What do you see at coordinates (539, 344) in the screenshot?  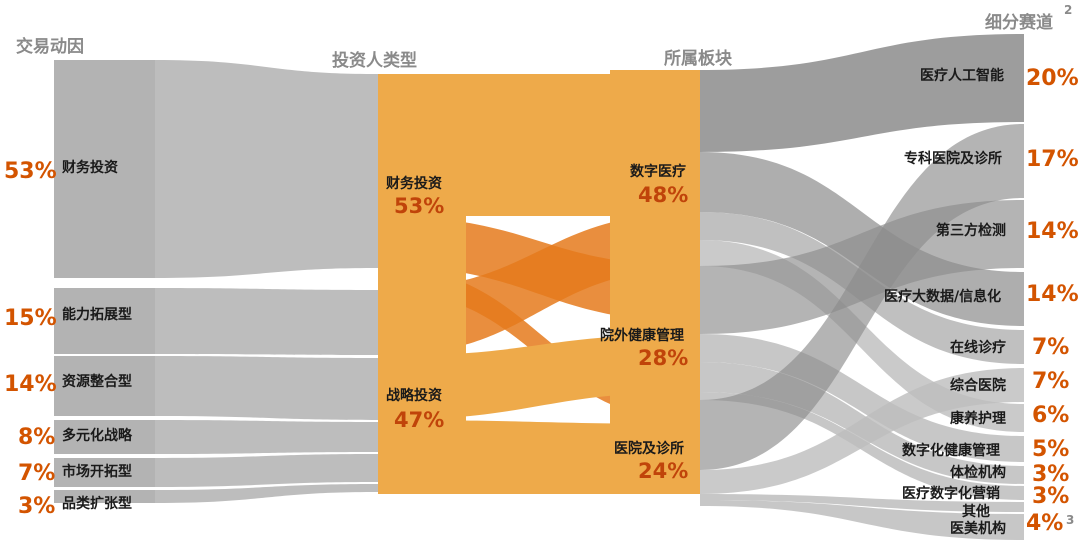 I see `flow-investor-to-sector` at bounding box center [539, 344].